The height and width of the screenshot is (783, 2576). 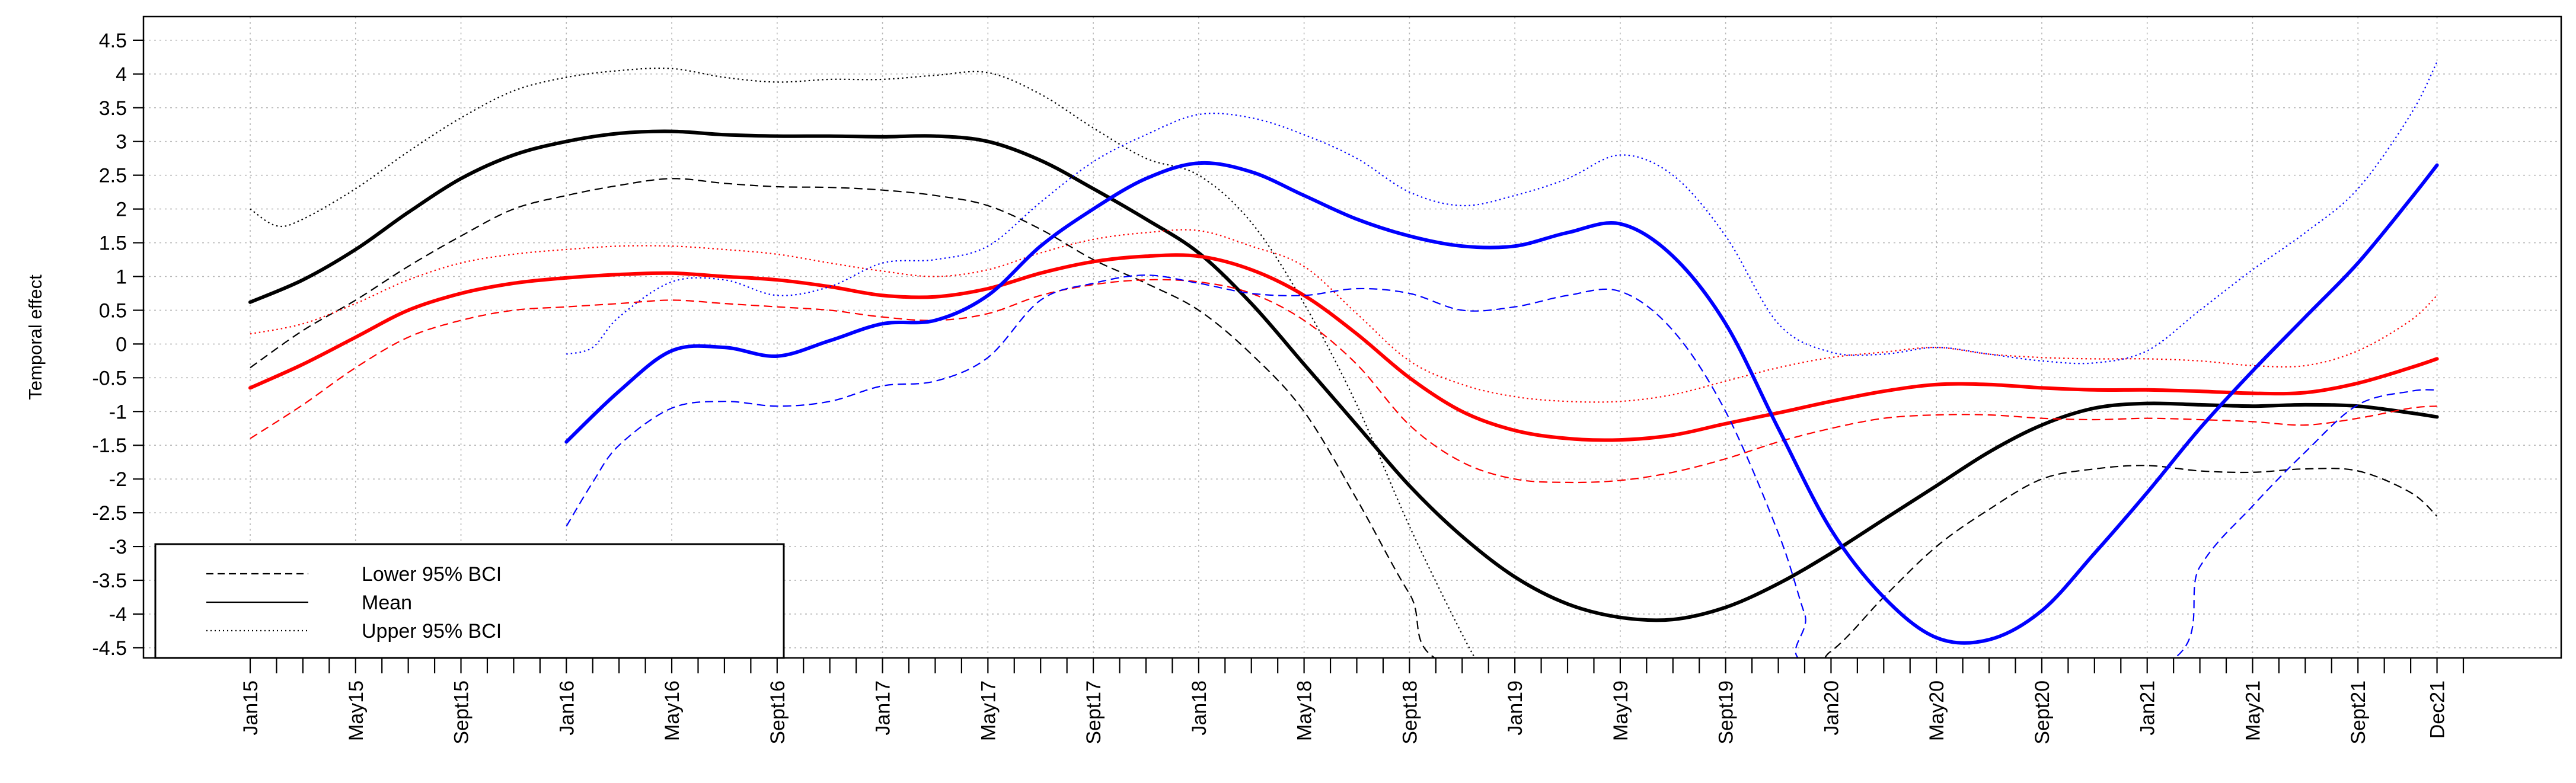 What do you see at coordinates (883, 708) in the screenshot?
I see `x-tick-label: Jan17` at bounding box center [883, 708].